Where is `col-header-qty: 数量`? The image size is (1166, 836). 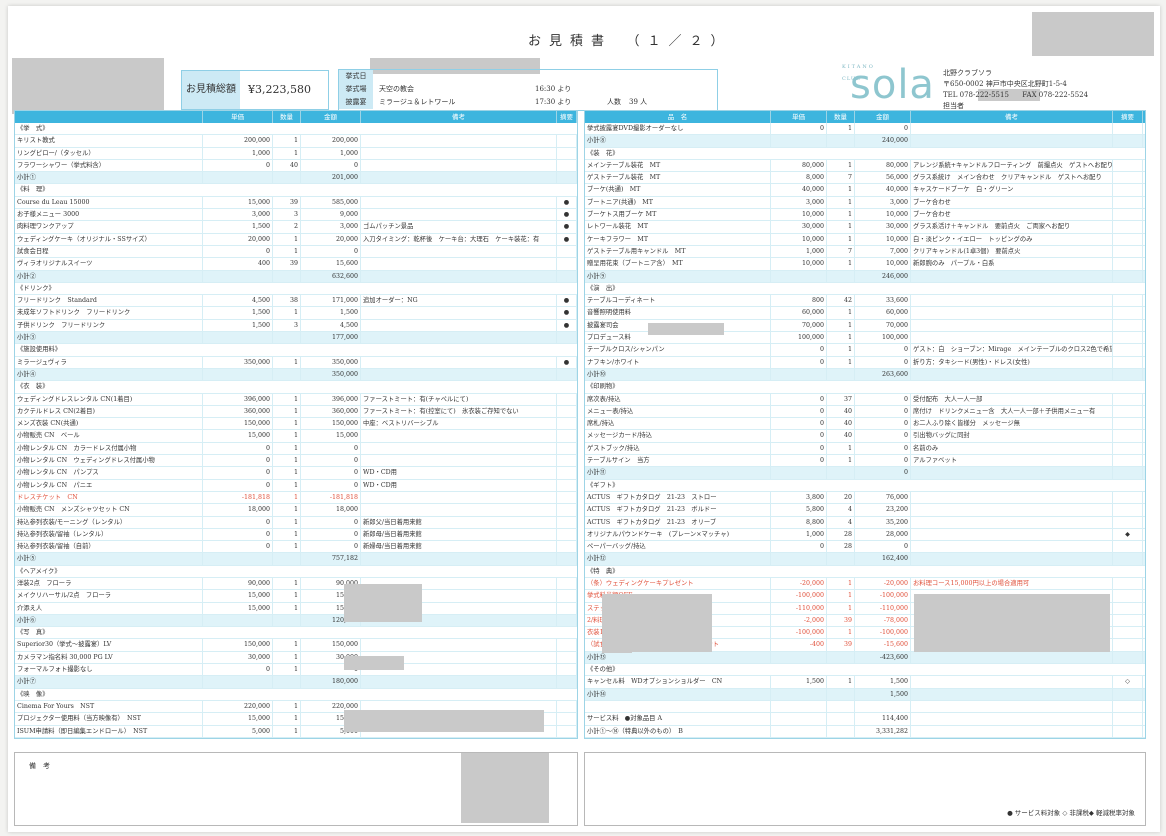
col-header-qty: 数量 is located at coordinates (287, 117).